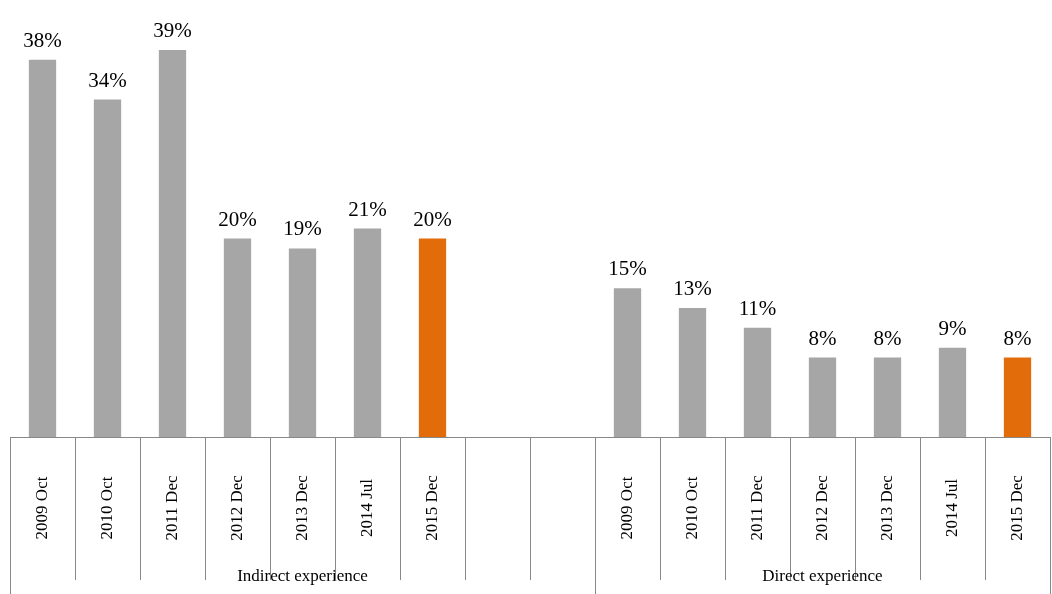 This screenshot has width=1052, height=594. I want to click on data-label: 21%, so click(367, 208).